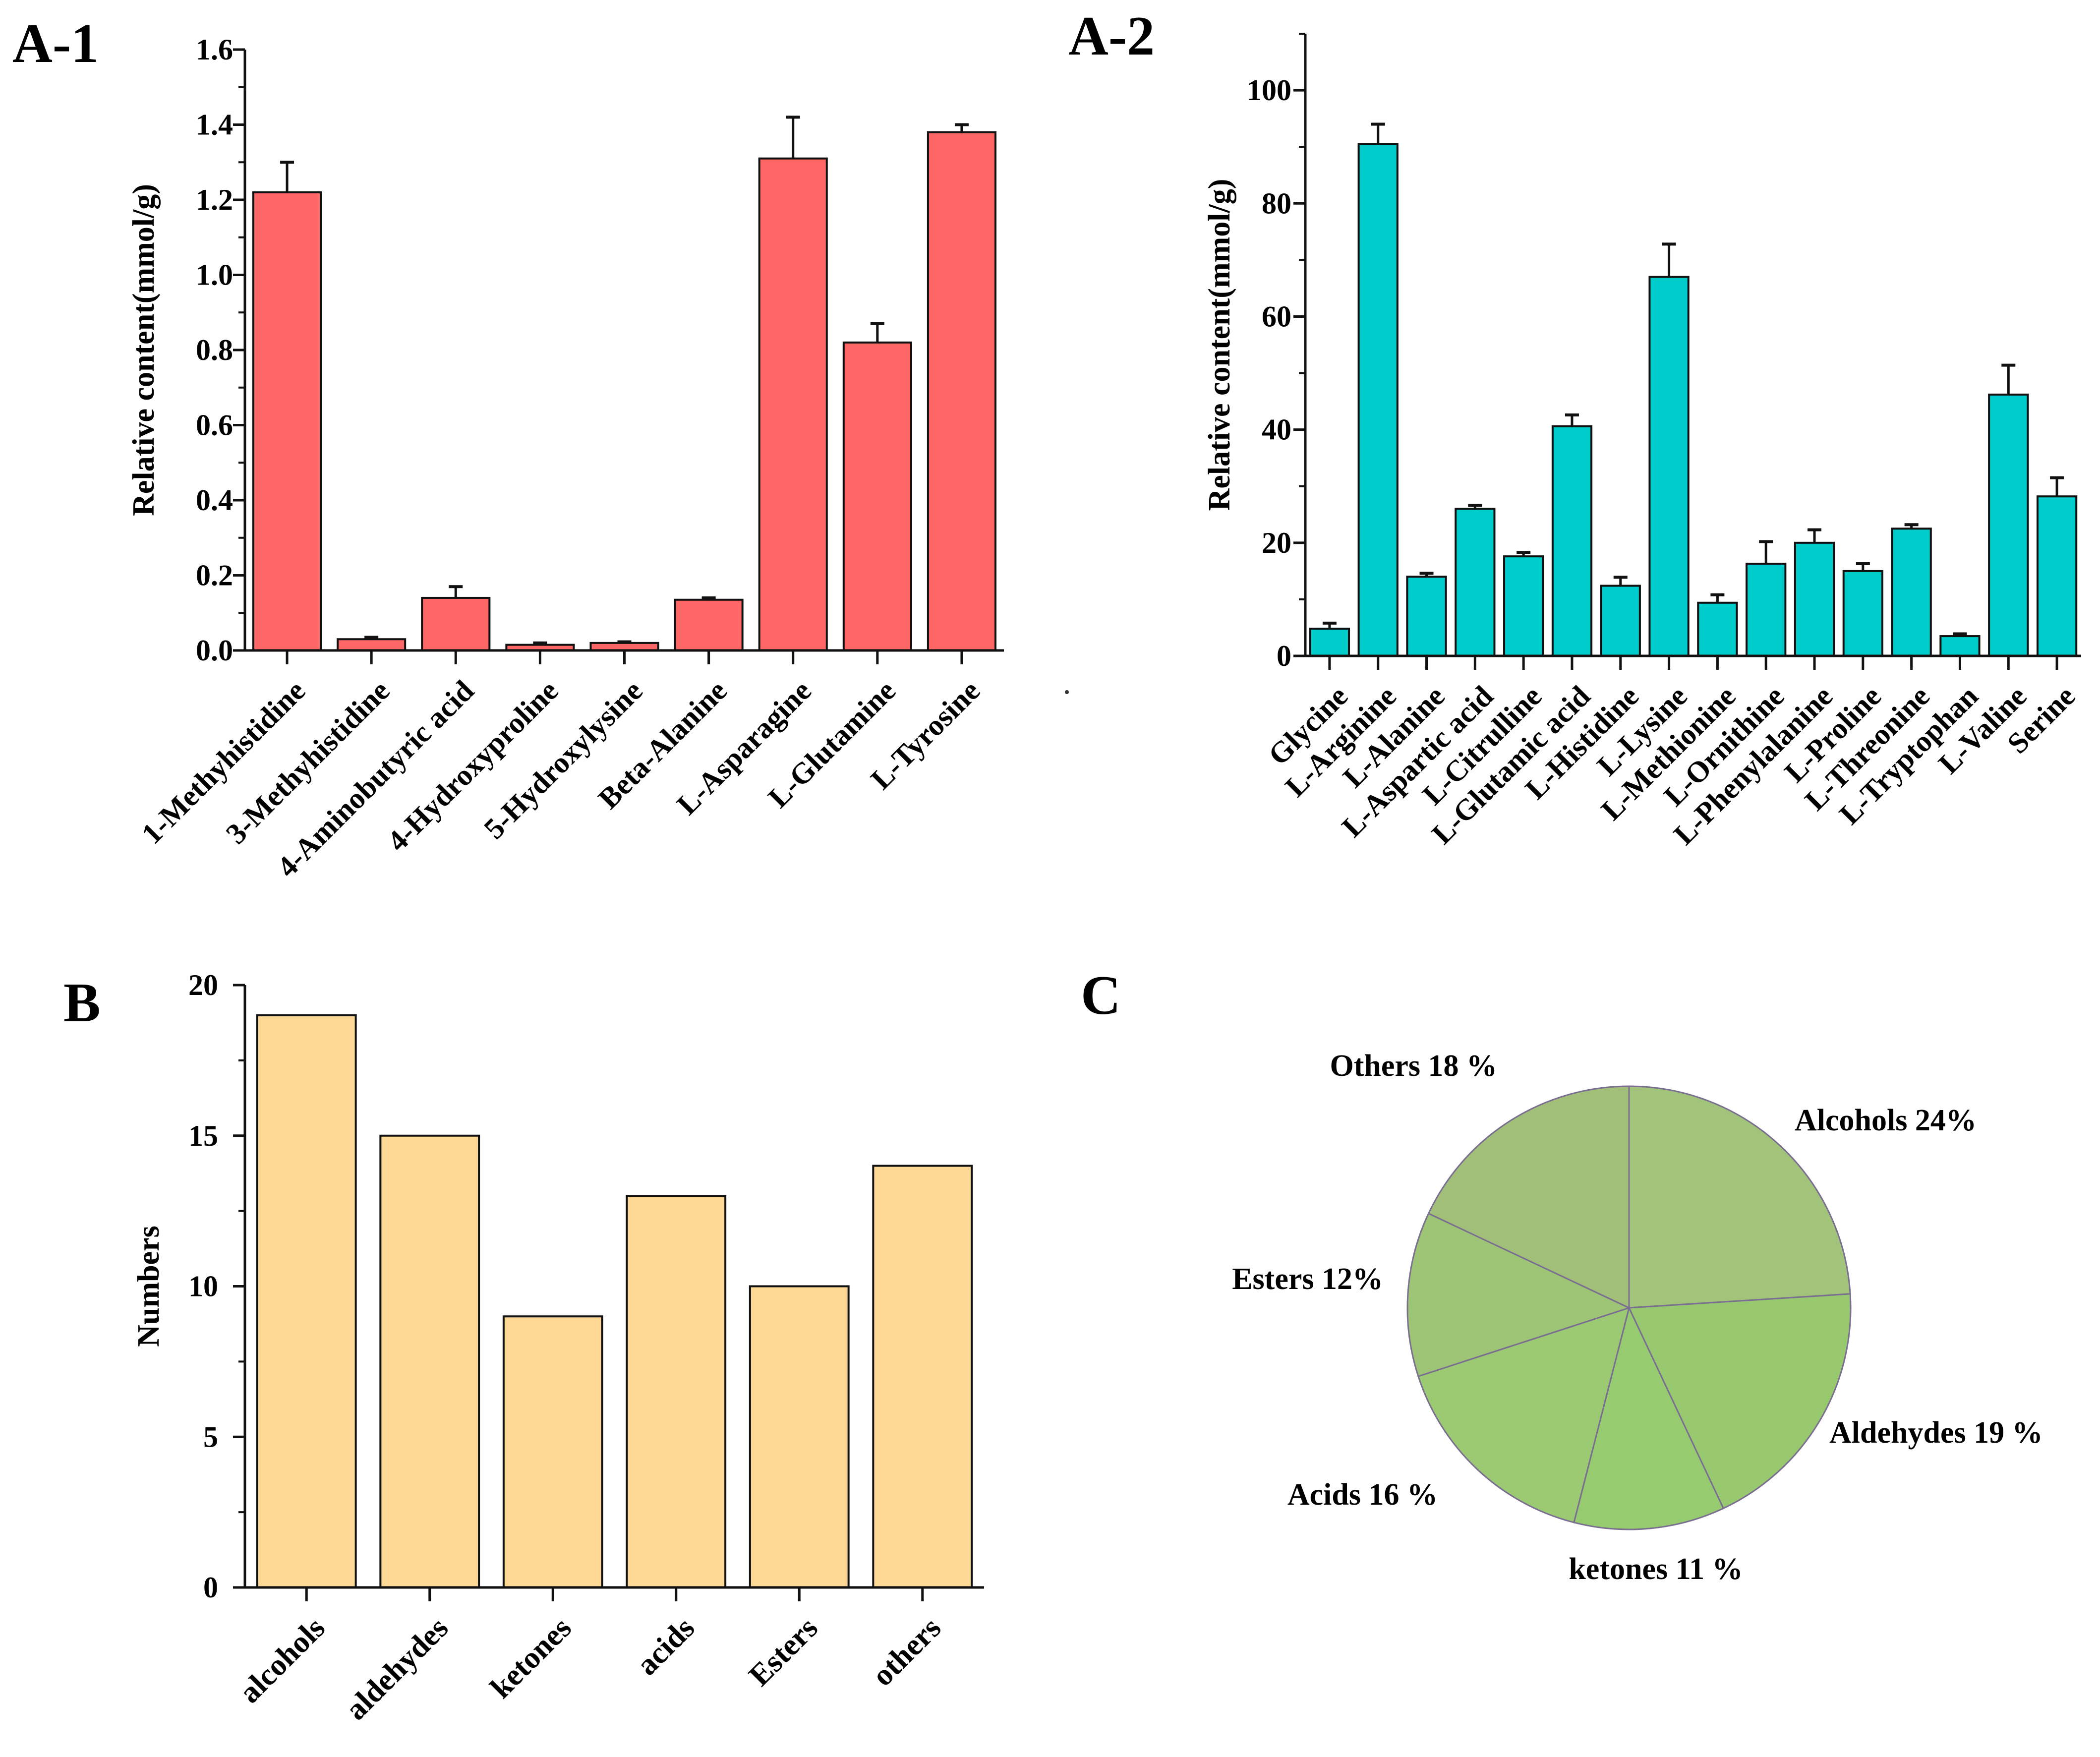  I want to click on bar-l-asparagine, so click(793, 404).